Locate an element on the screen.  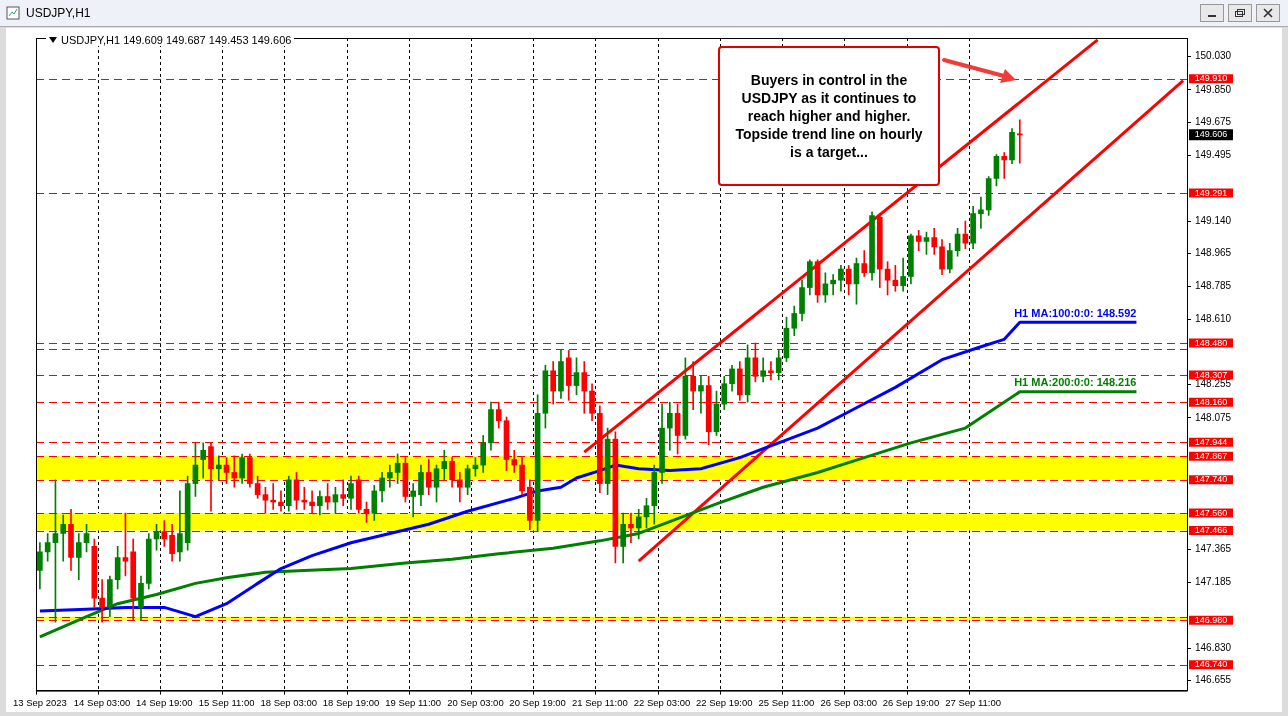
x-tick-label: 18 Sep 03:00 is located at coordinates (289, 702).